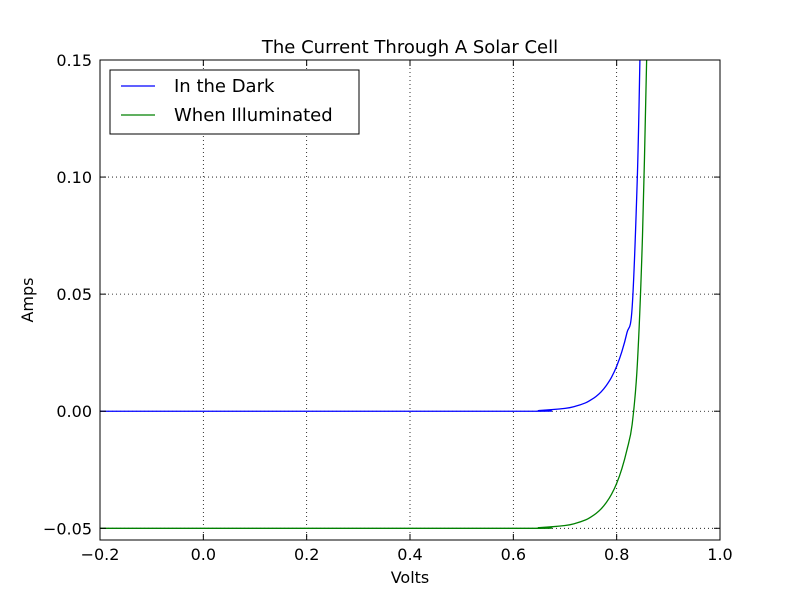 The width and height of the screenshot is (800, 600). I want to click on y-tick-label: 0.10, so click(74, 177).